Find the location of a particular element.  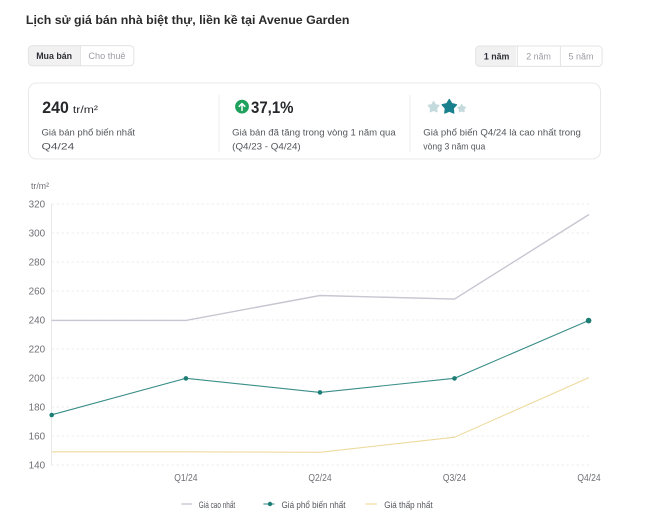

svg-text: 300 is located at coordinates (37, 234).